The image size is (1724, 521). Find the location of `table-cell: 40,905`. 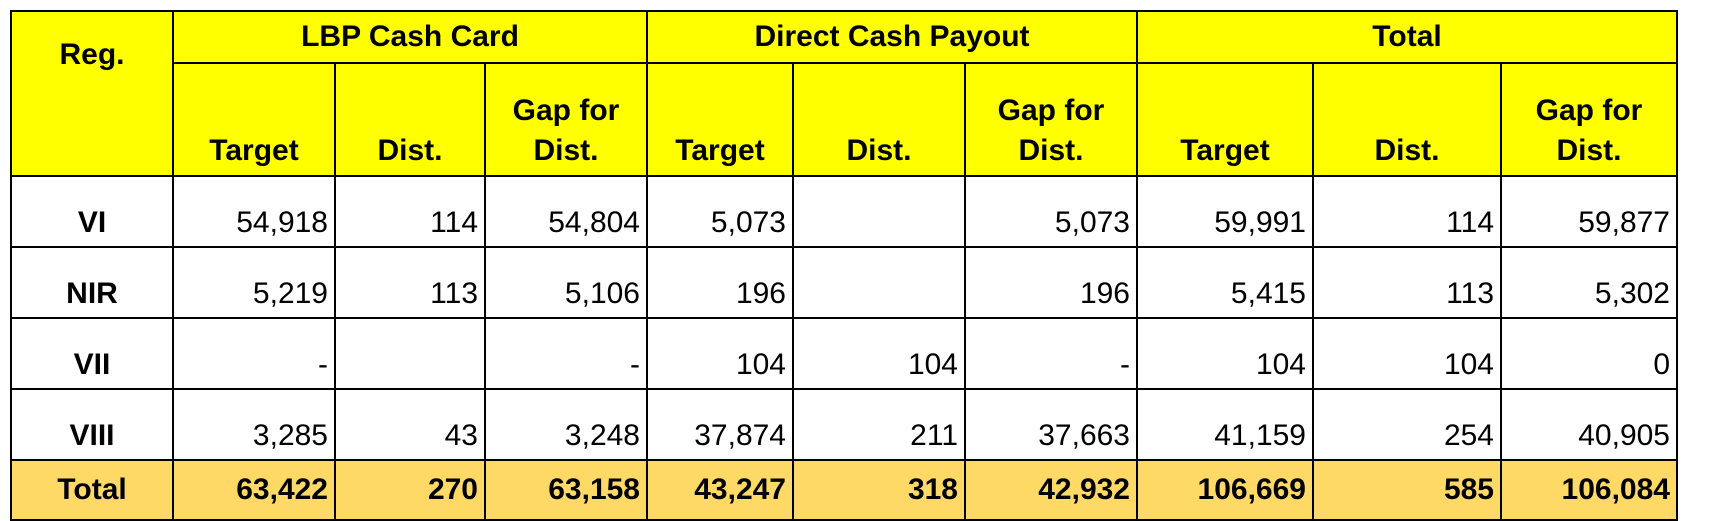

table-cell: 40,905 is located at coordinates (1589, 424).